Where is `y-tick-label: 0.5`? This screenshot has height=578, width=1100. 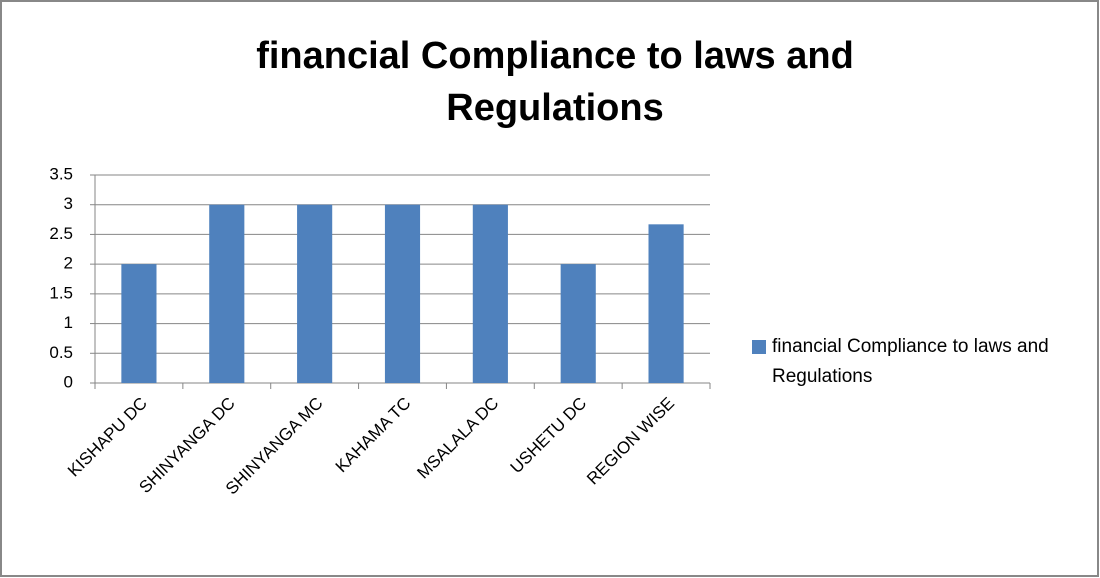
y-tick-label: 0.5 is located at coordinates (61, 352).